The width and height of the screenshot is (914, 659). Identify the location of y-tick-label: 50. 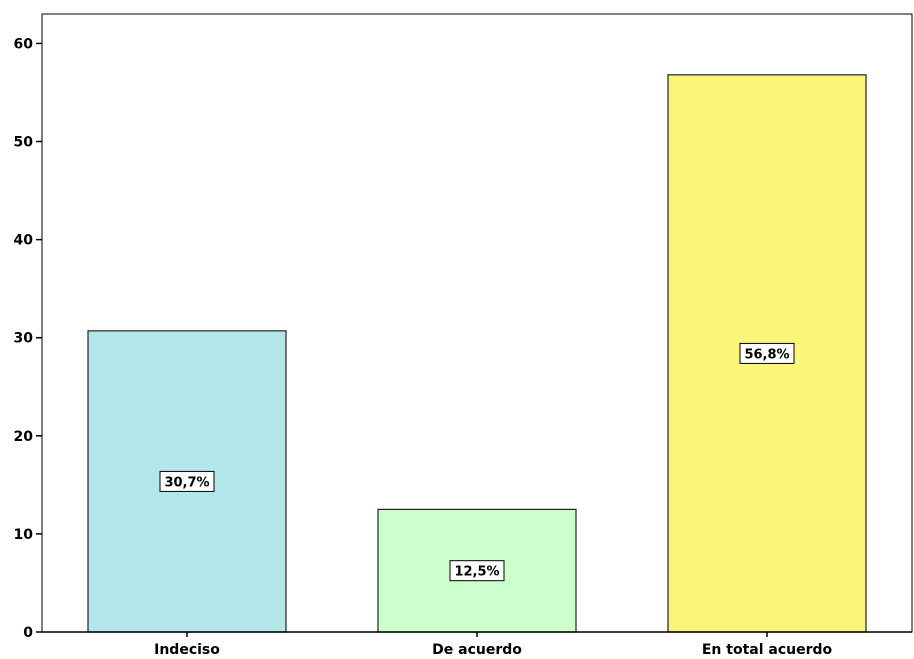
(24, 143).